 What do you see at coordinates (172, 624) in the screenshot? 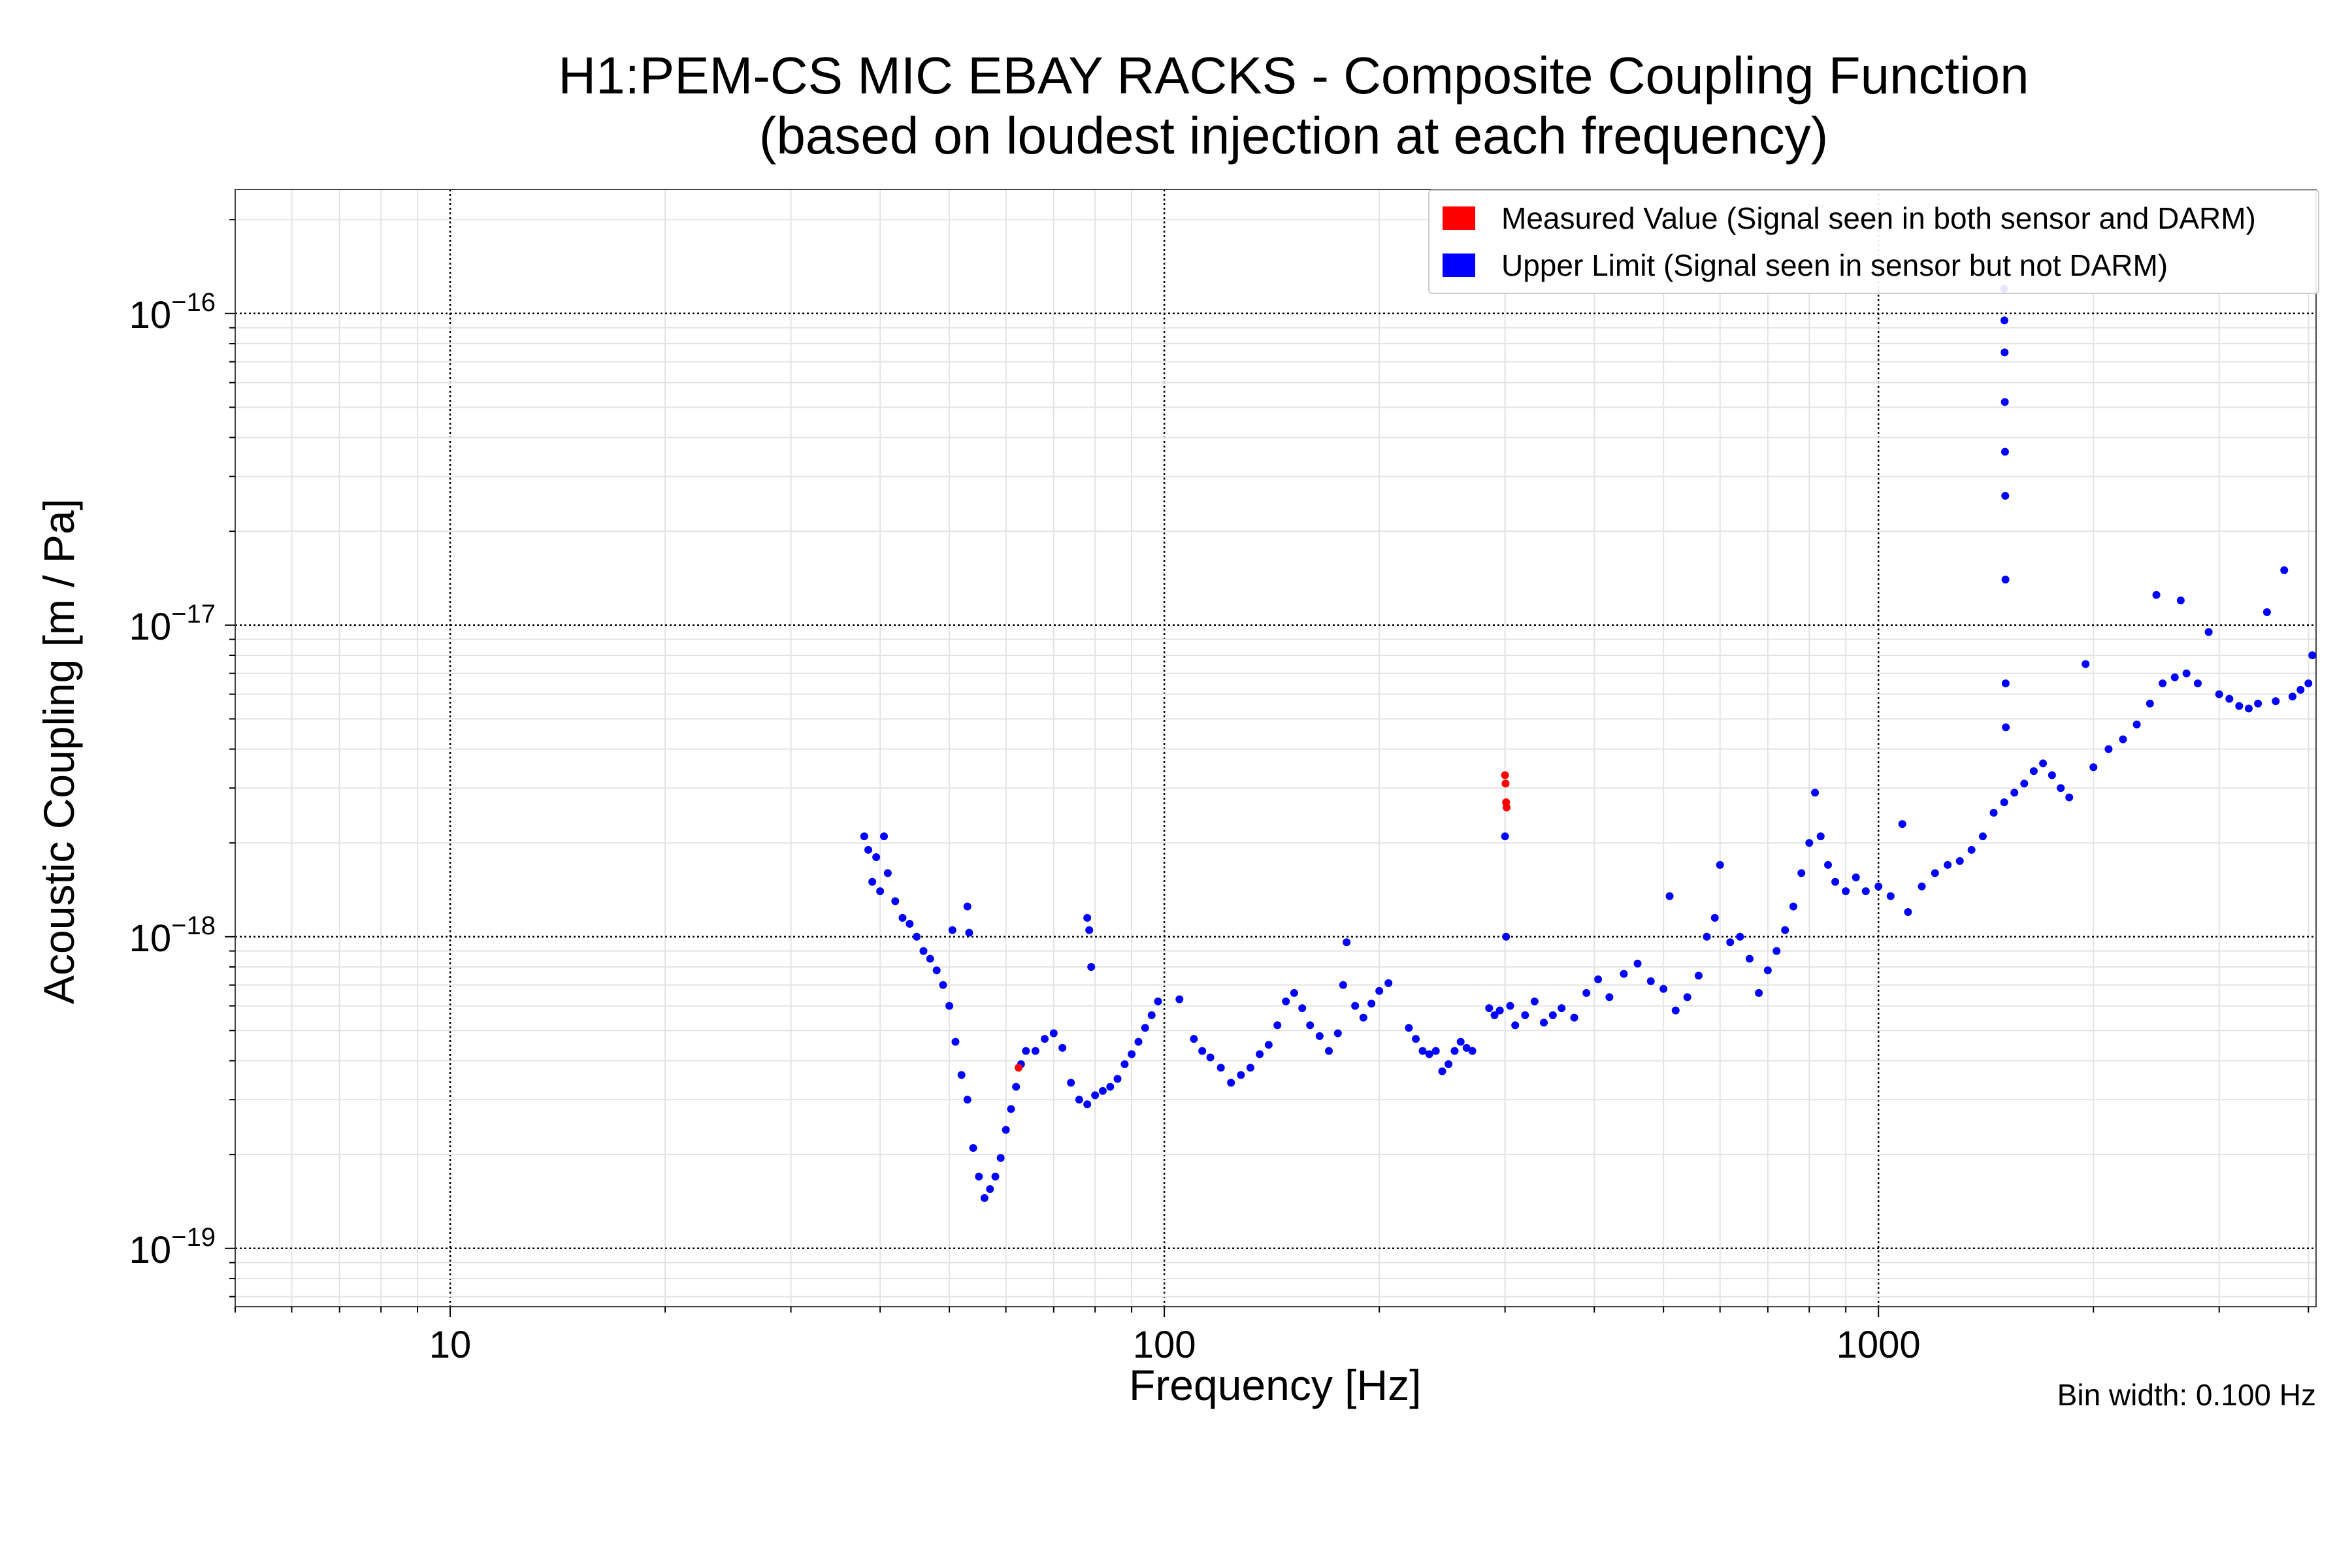
I see `y-tick-label: 10−17` at bounding box center [172, 624].